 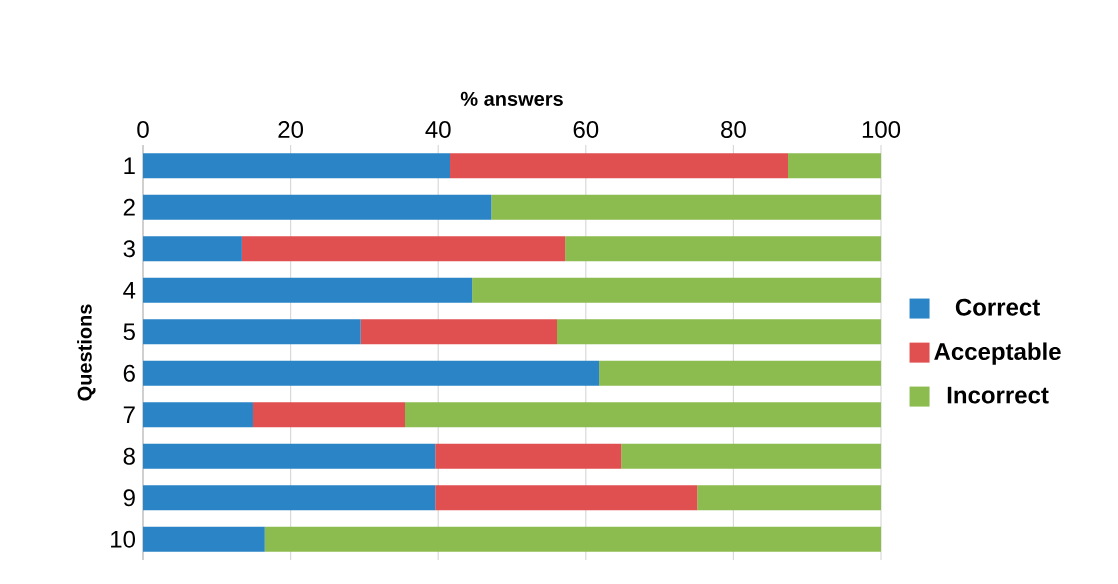 I want to click on x-tick-label: 40, so click(x=438, y=129).